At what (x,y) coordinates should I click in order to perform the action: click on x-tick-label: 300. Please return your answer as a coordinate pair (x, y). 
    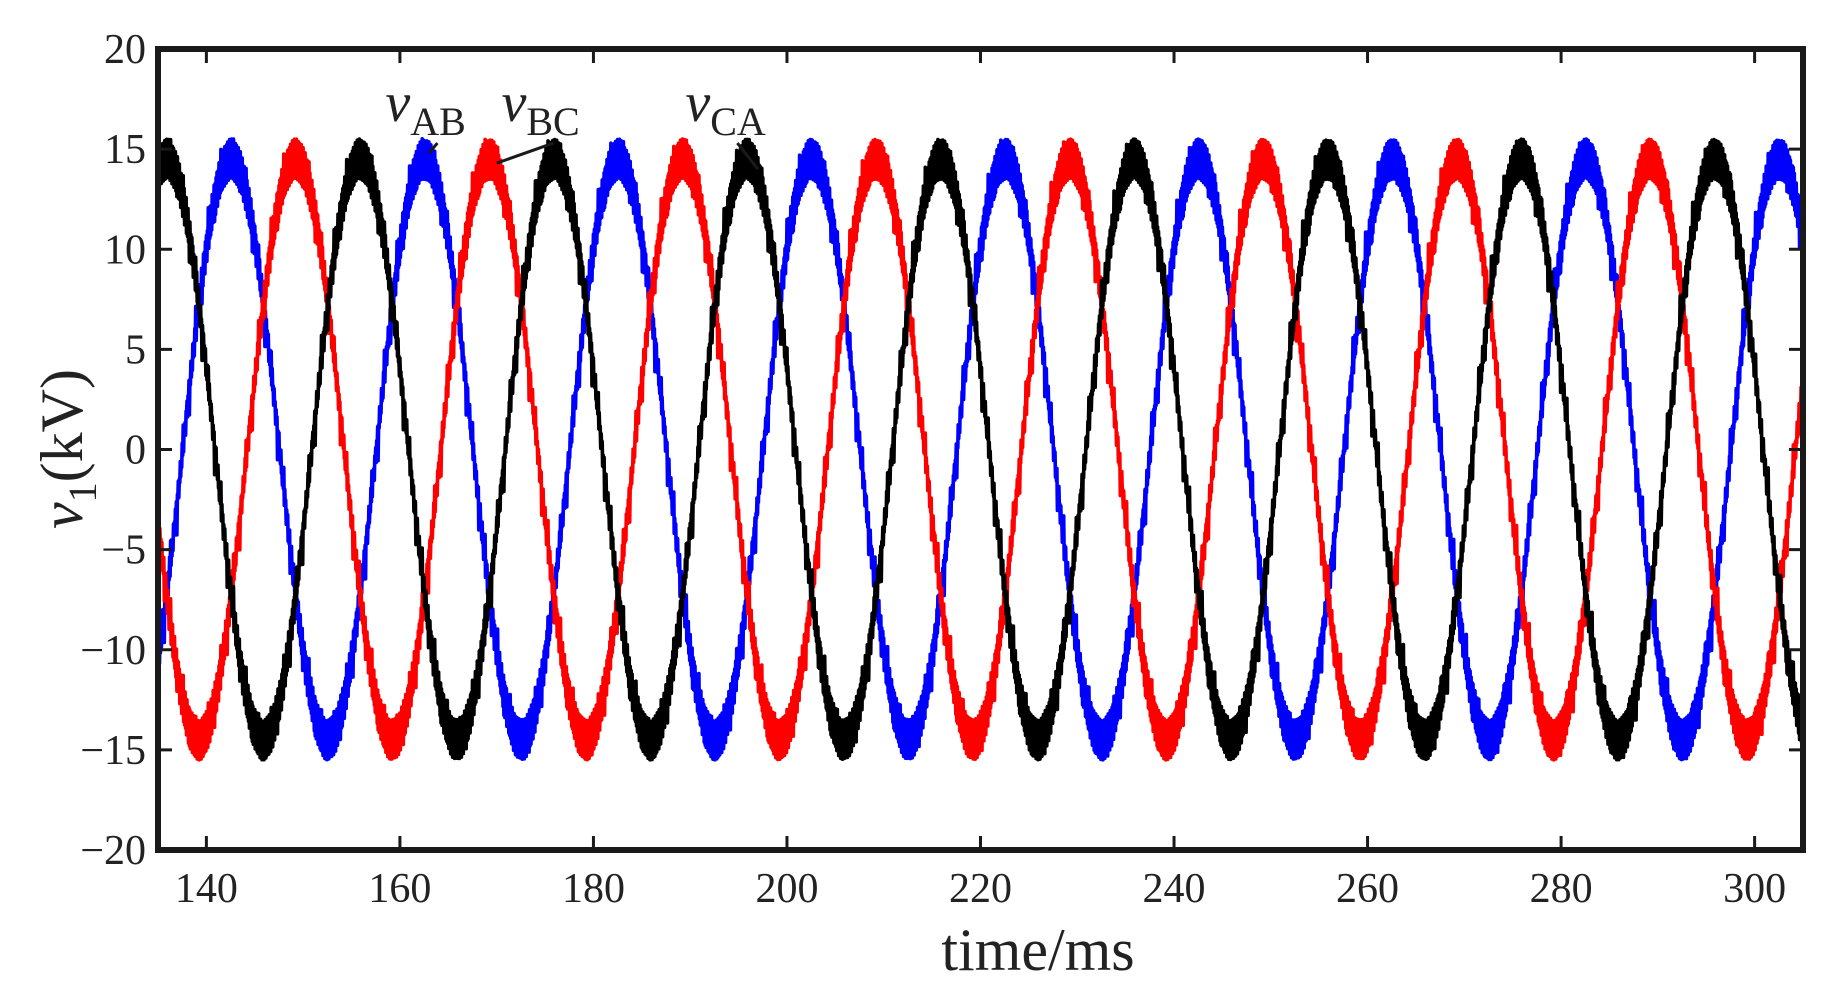
    Looking at the image, I should click on (1754, 889).